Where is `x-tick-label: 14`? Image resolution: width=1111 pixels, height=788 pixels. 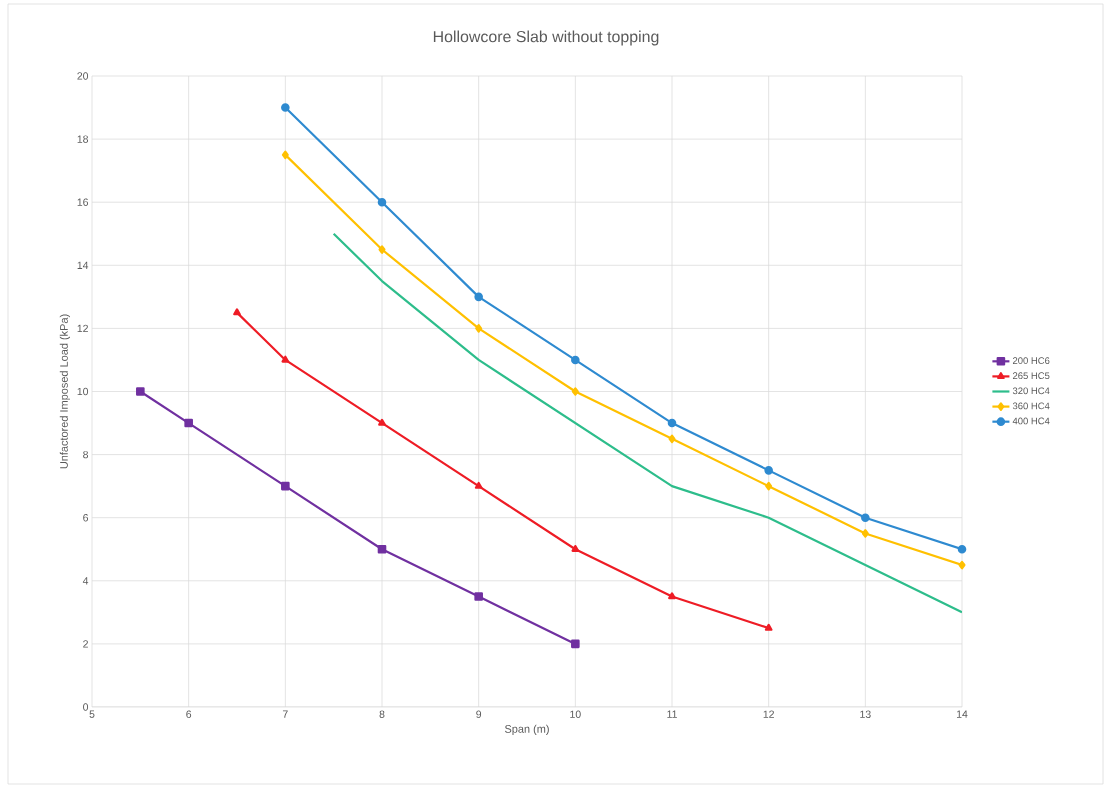 x-tick-label: 14 is located at coordinates (962, 714).